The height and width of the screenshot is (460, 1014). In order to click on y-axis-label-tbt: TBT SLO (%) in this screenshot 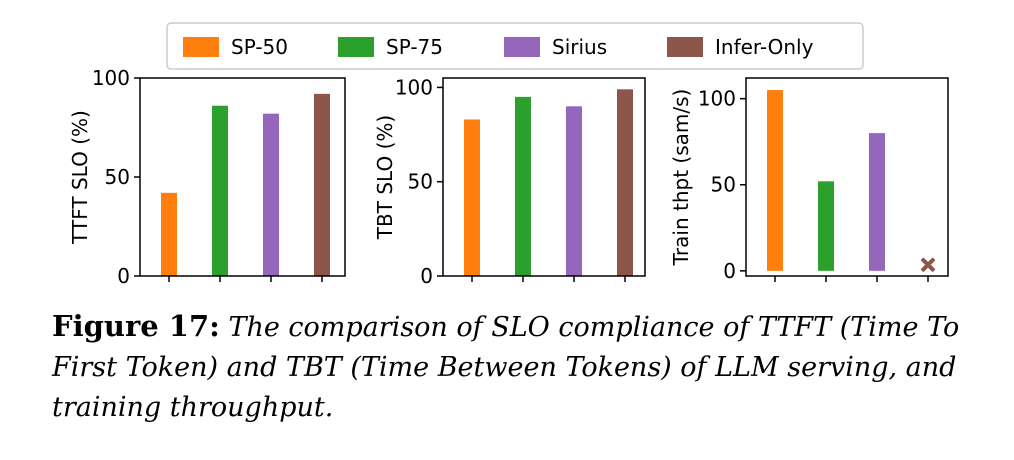, I will do `click(385, 177)`.